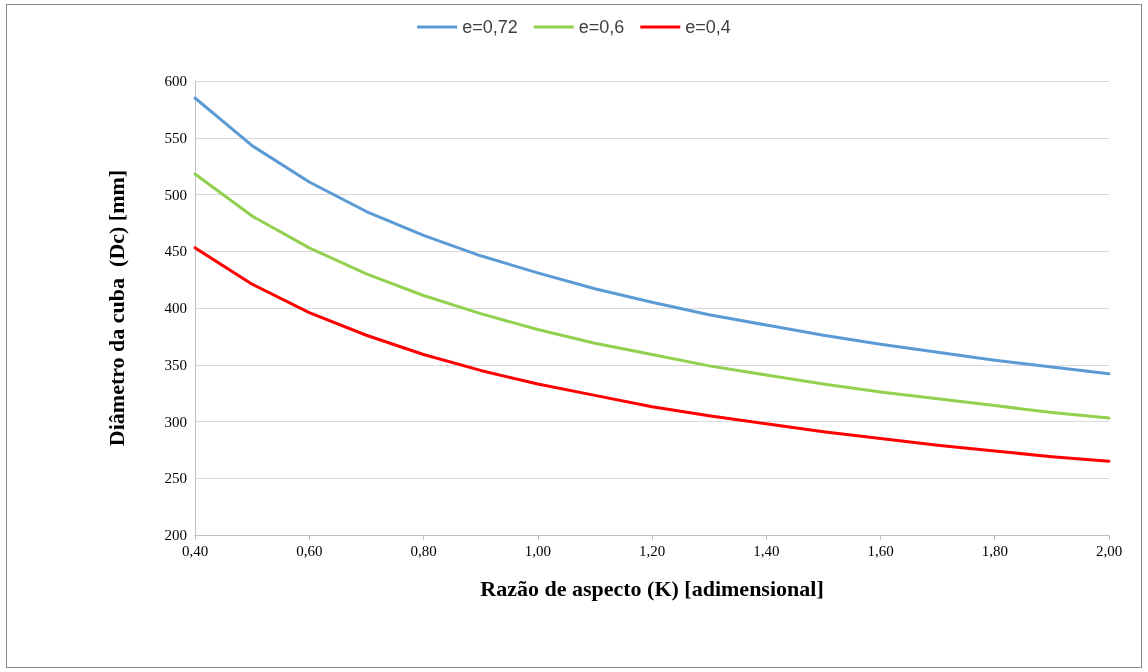  I want to click on x-tick-label: 1,80, so click(994, 550).